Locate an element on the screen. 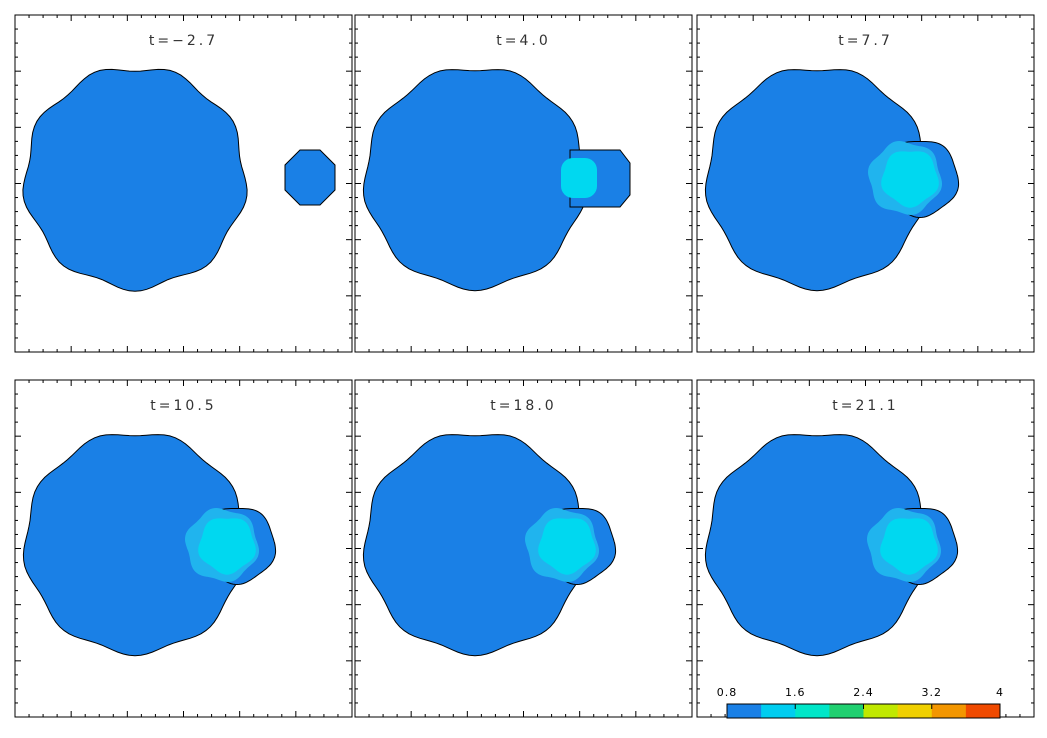  panel: t=21.1 is located at coordinates (865, 548).